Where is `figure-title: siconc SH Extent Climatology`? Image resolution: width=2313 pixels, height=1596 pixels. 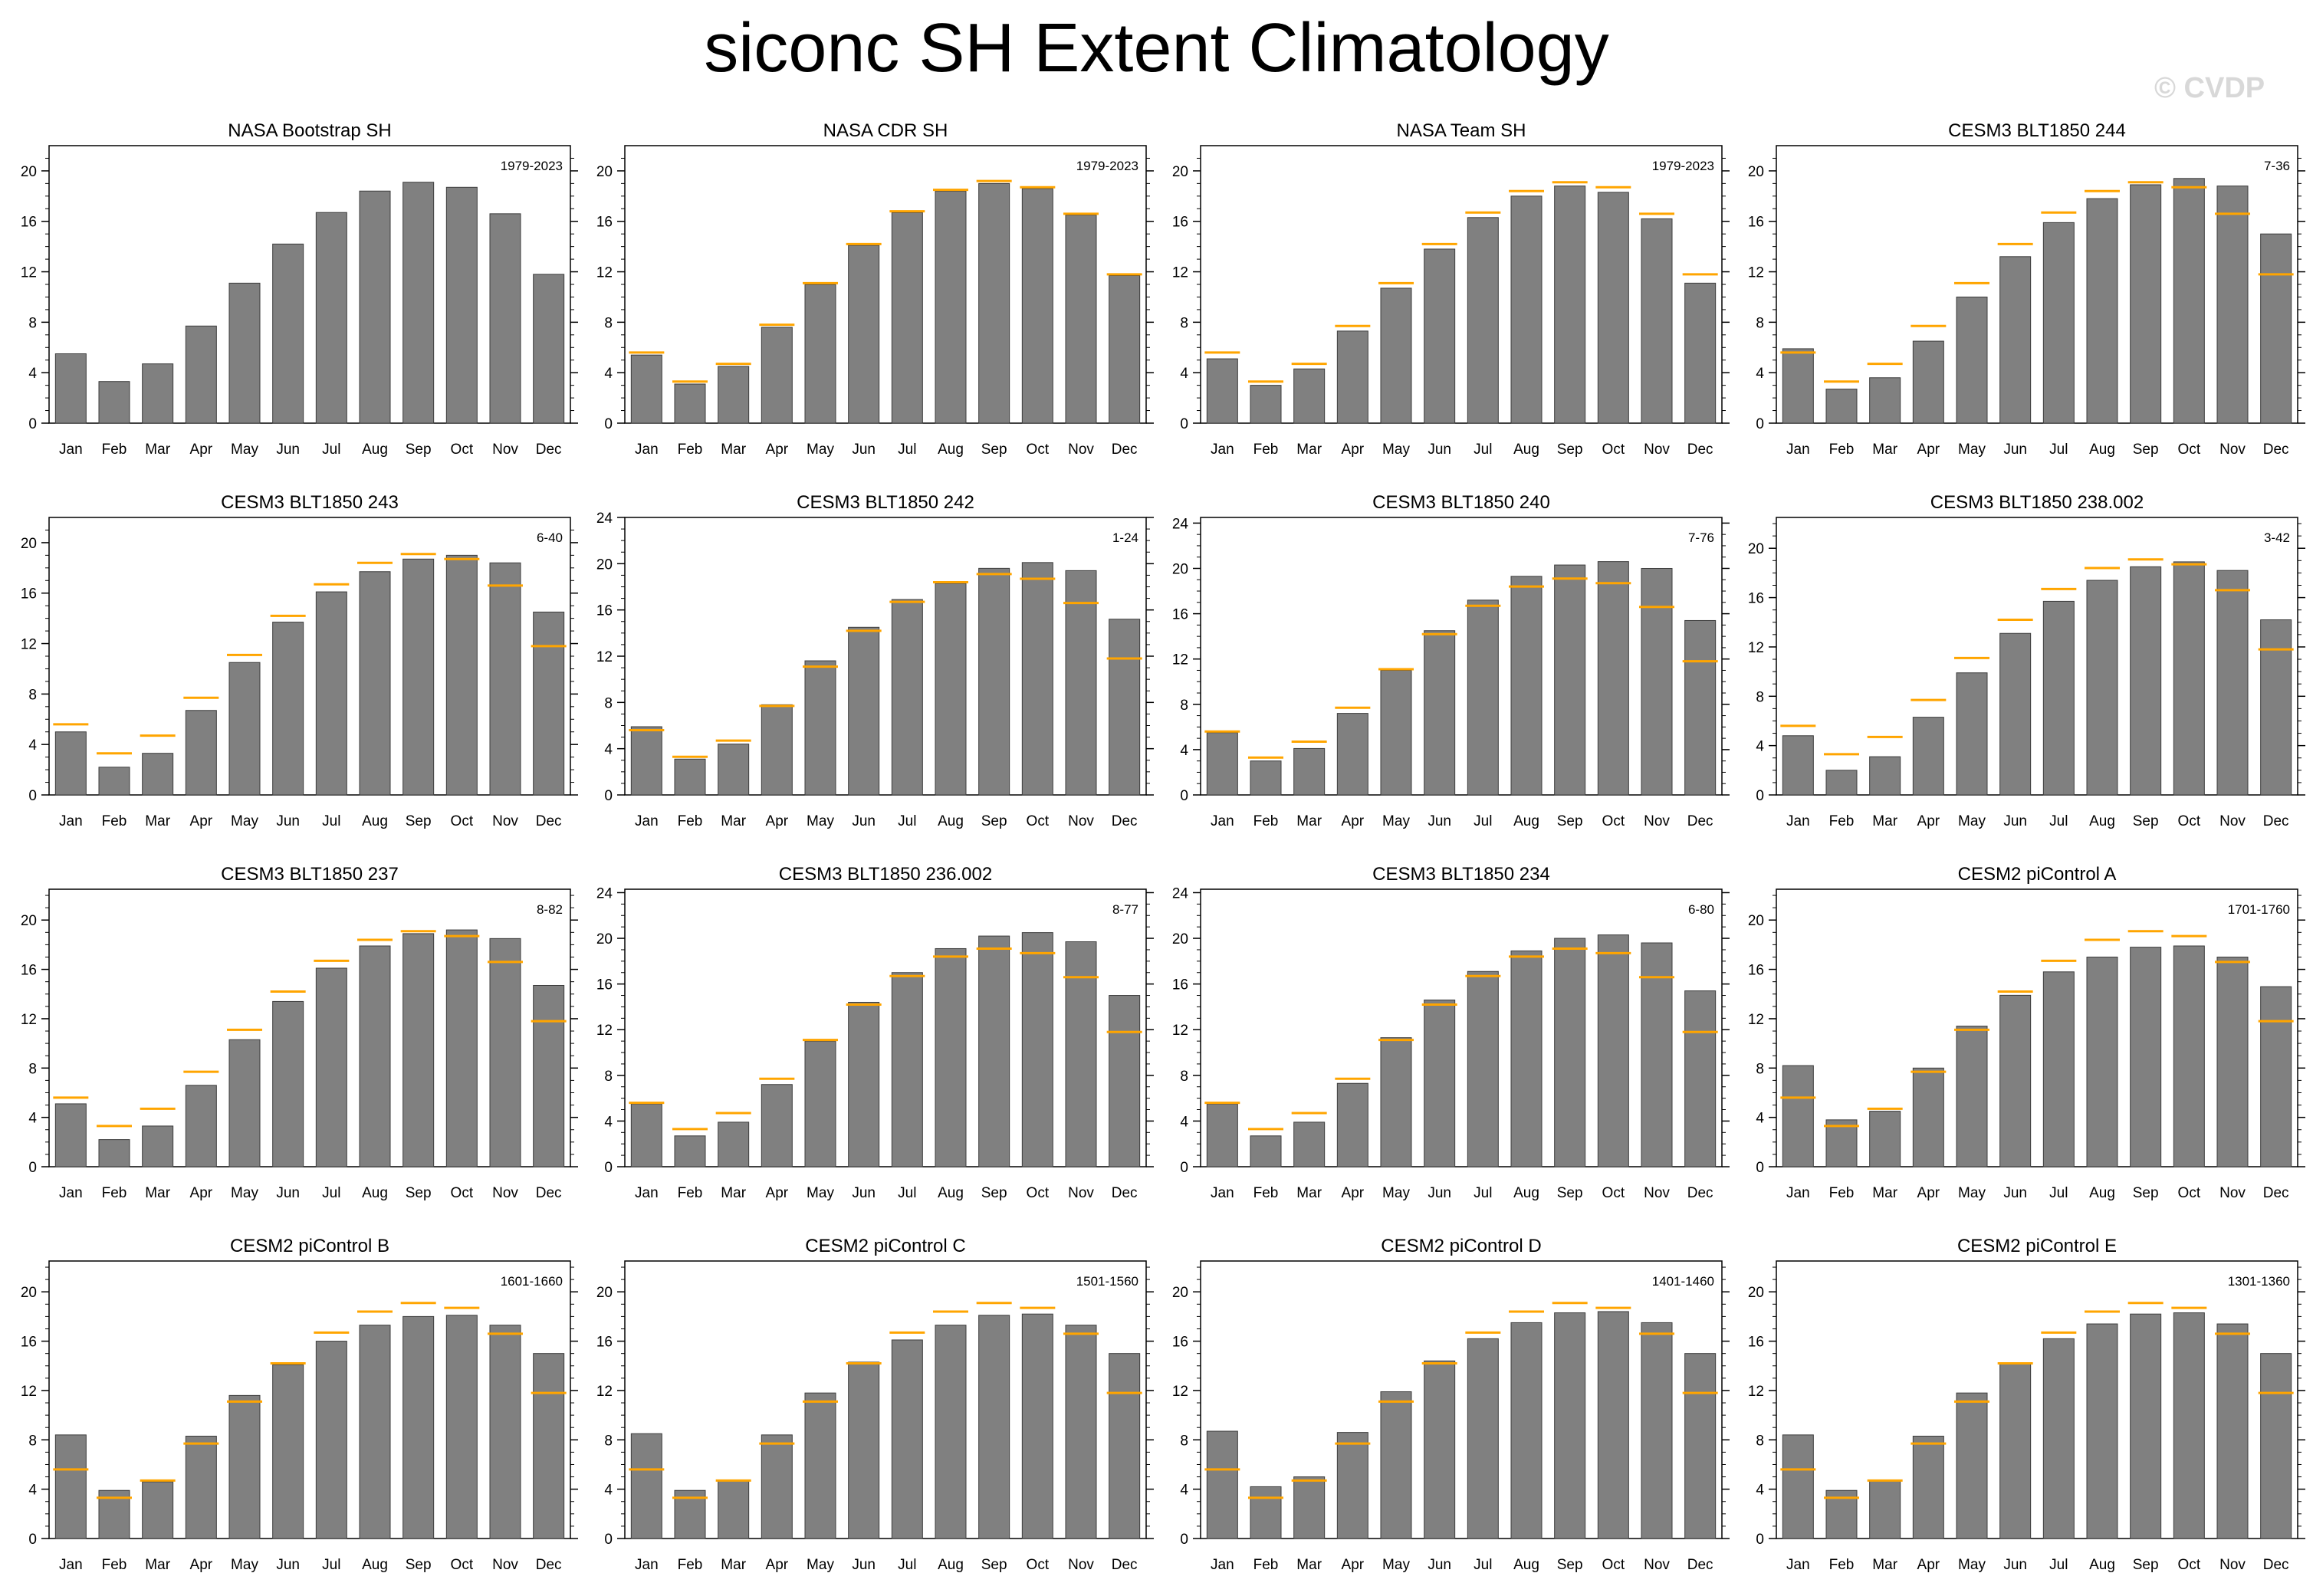 figure-title: siconc SH Extent Climatology is located at coordinates (1156, 48).